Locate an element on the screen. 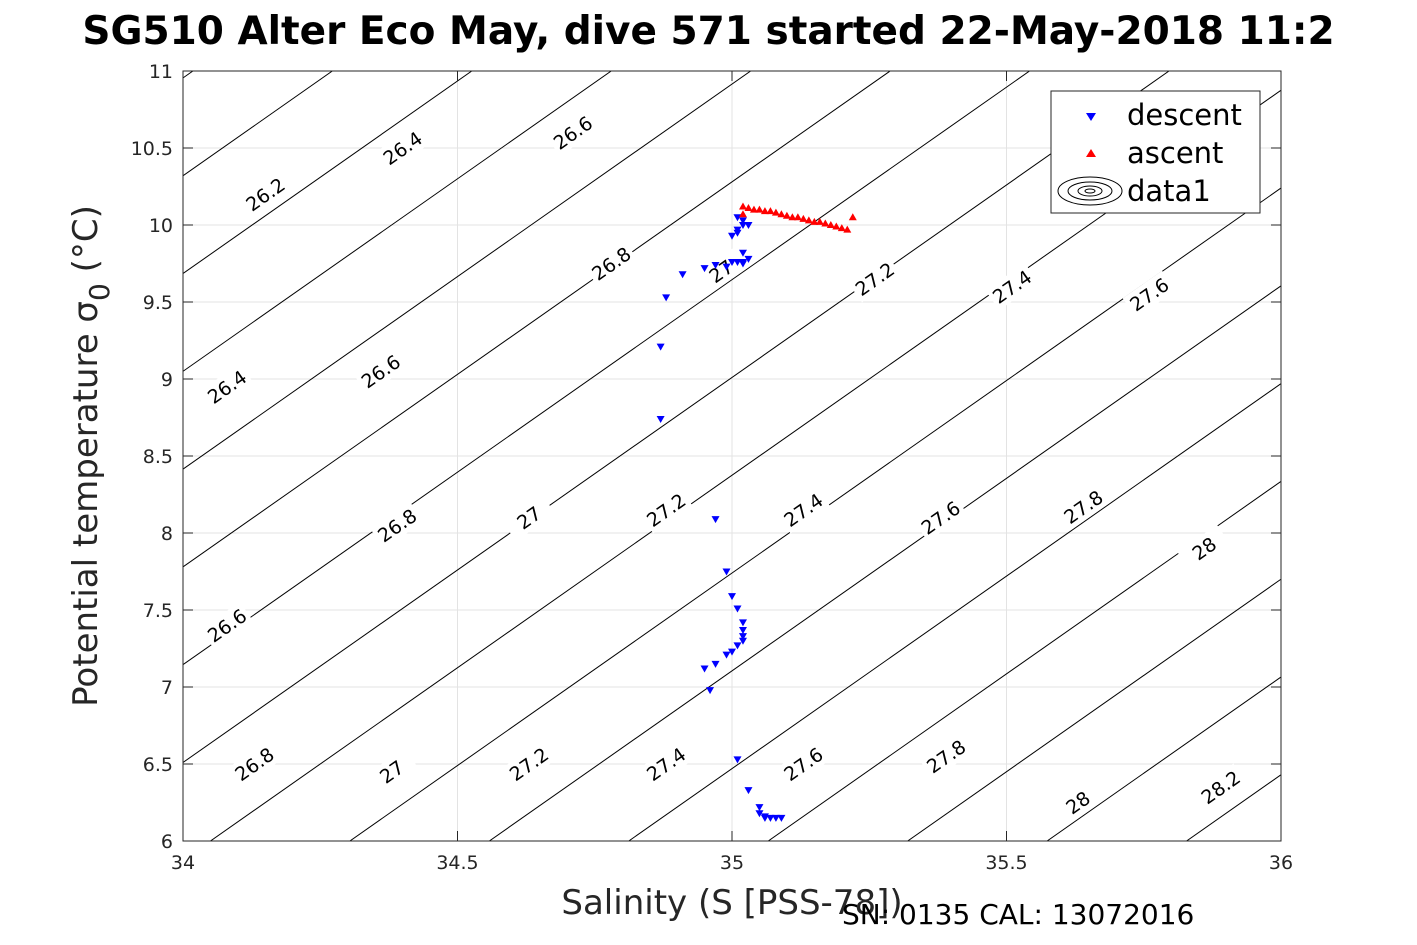  serial-calibration-note: SN: 0135 CAL: 13072016 is located at coordinates (1018, 914).